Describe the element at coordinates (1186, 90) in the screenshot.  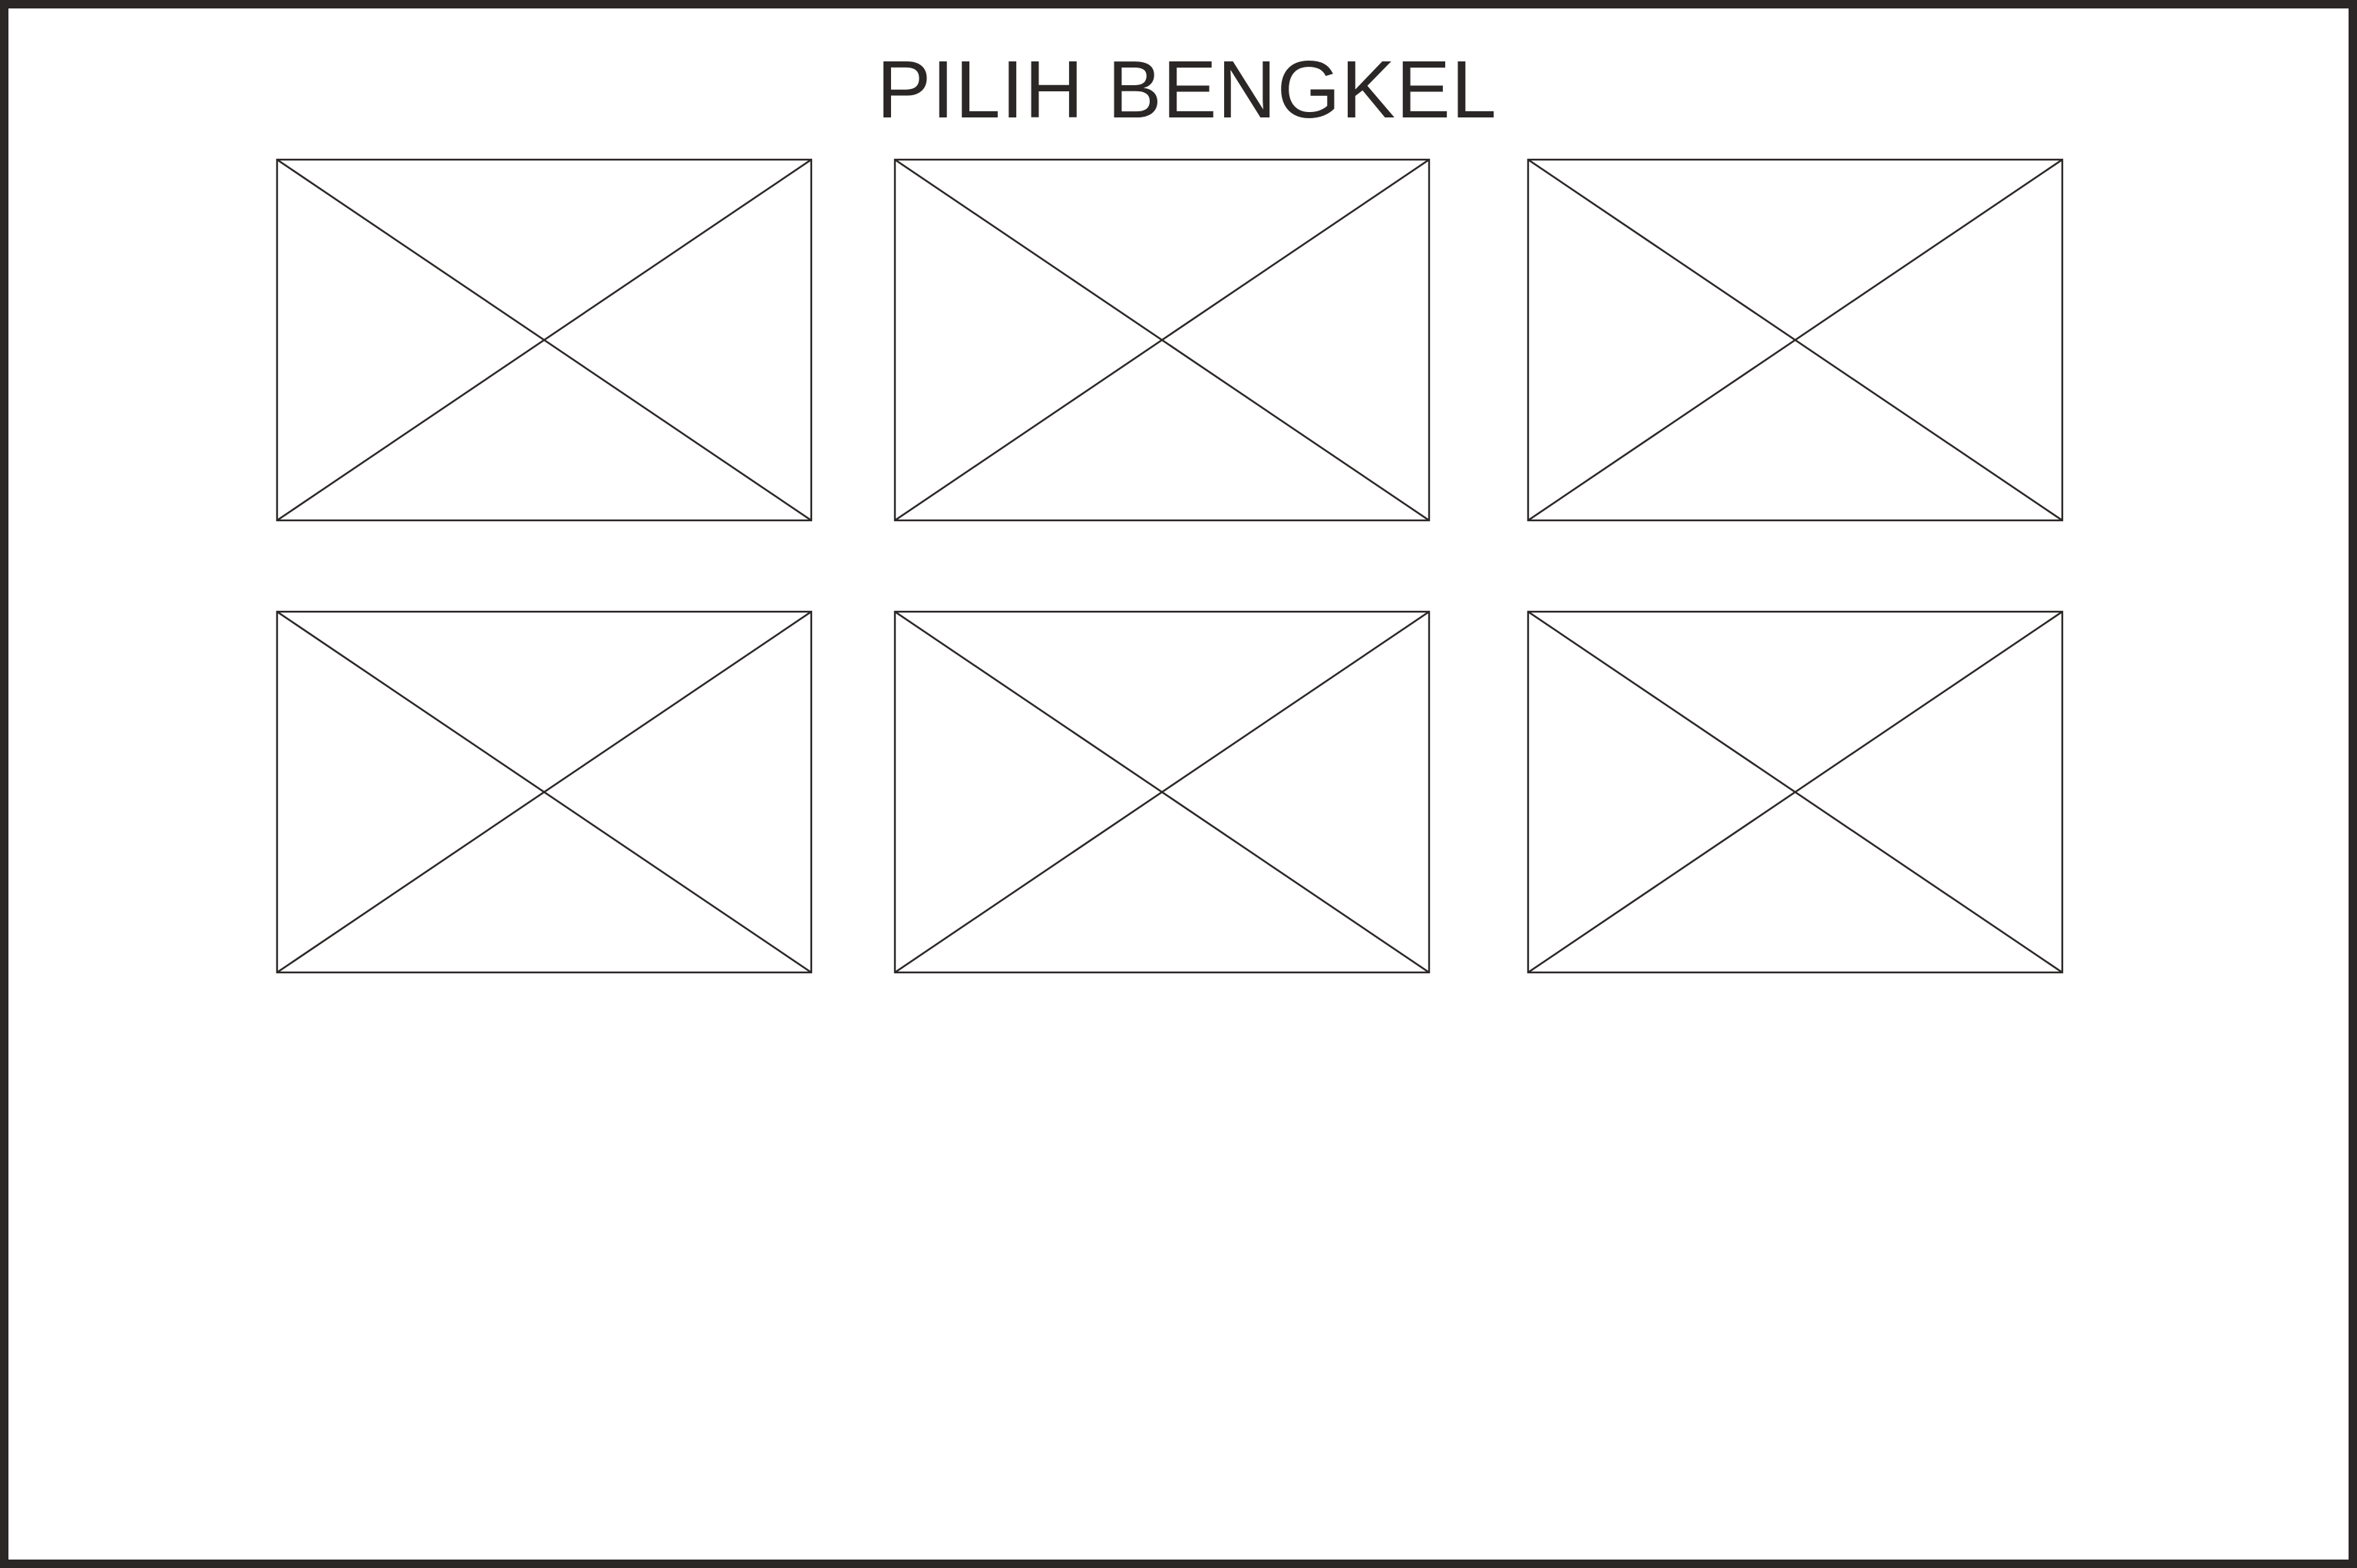
I see `page-title: PILIH BENGKEL` at that location.